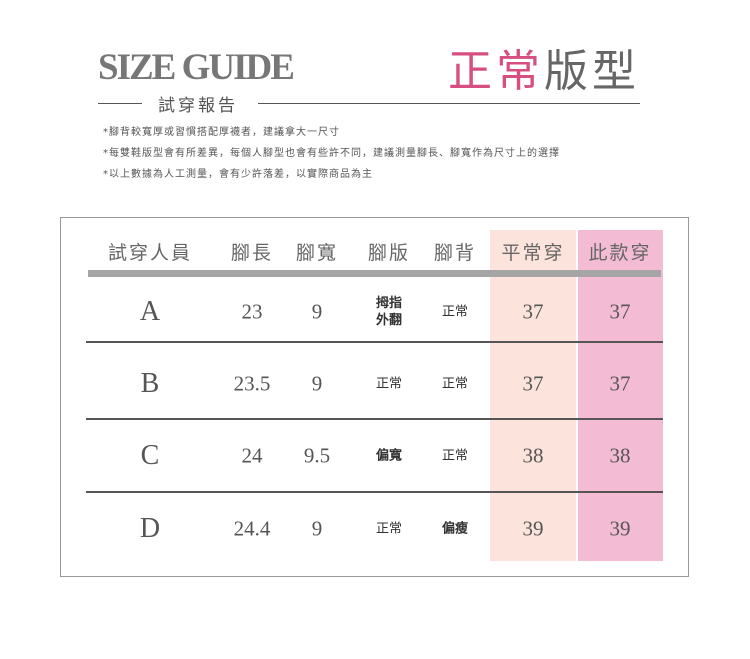 The width and height of the screenshot is (750, 659). I want to click on cell-shape: 偏寬, so click(389, 456).